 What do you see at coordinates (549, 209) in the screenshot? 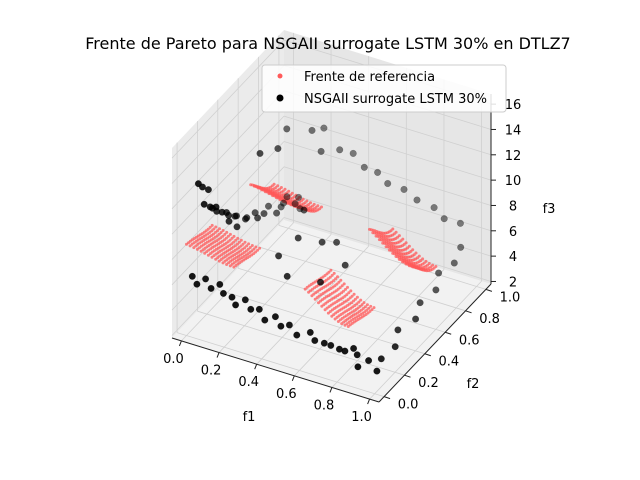
I see `z-axis-label: f3` at bounding box center [549, 209].